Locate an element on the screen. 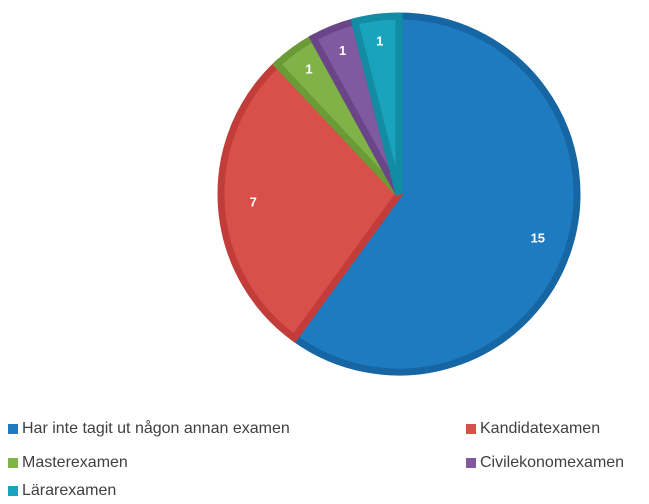 This screenshot has height=504, width=649. legend-item-masterexamen: Masterexamen is located at coordinates (68, 463).